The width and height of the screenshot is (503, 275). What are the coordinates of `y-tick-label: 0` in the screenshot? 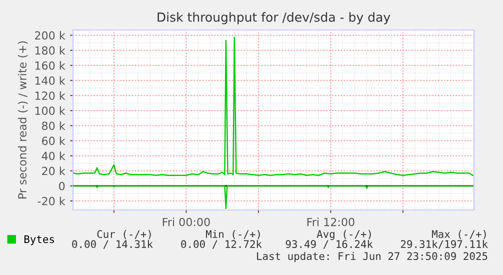 It's located at (62, 186).